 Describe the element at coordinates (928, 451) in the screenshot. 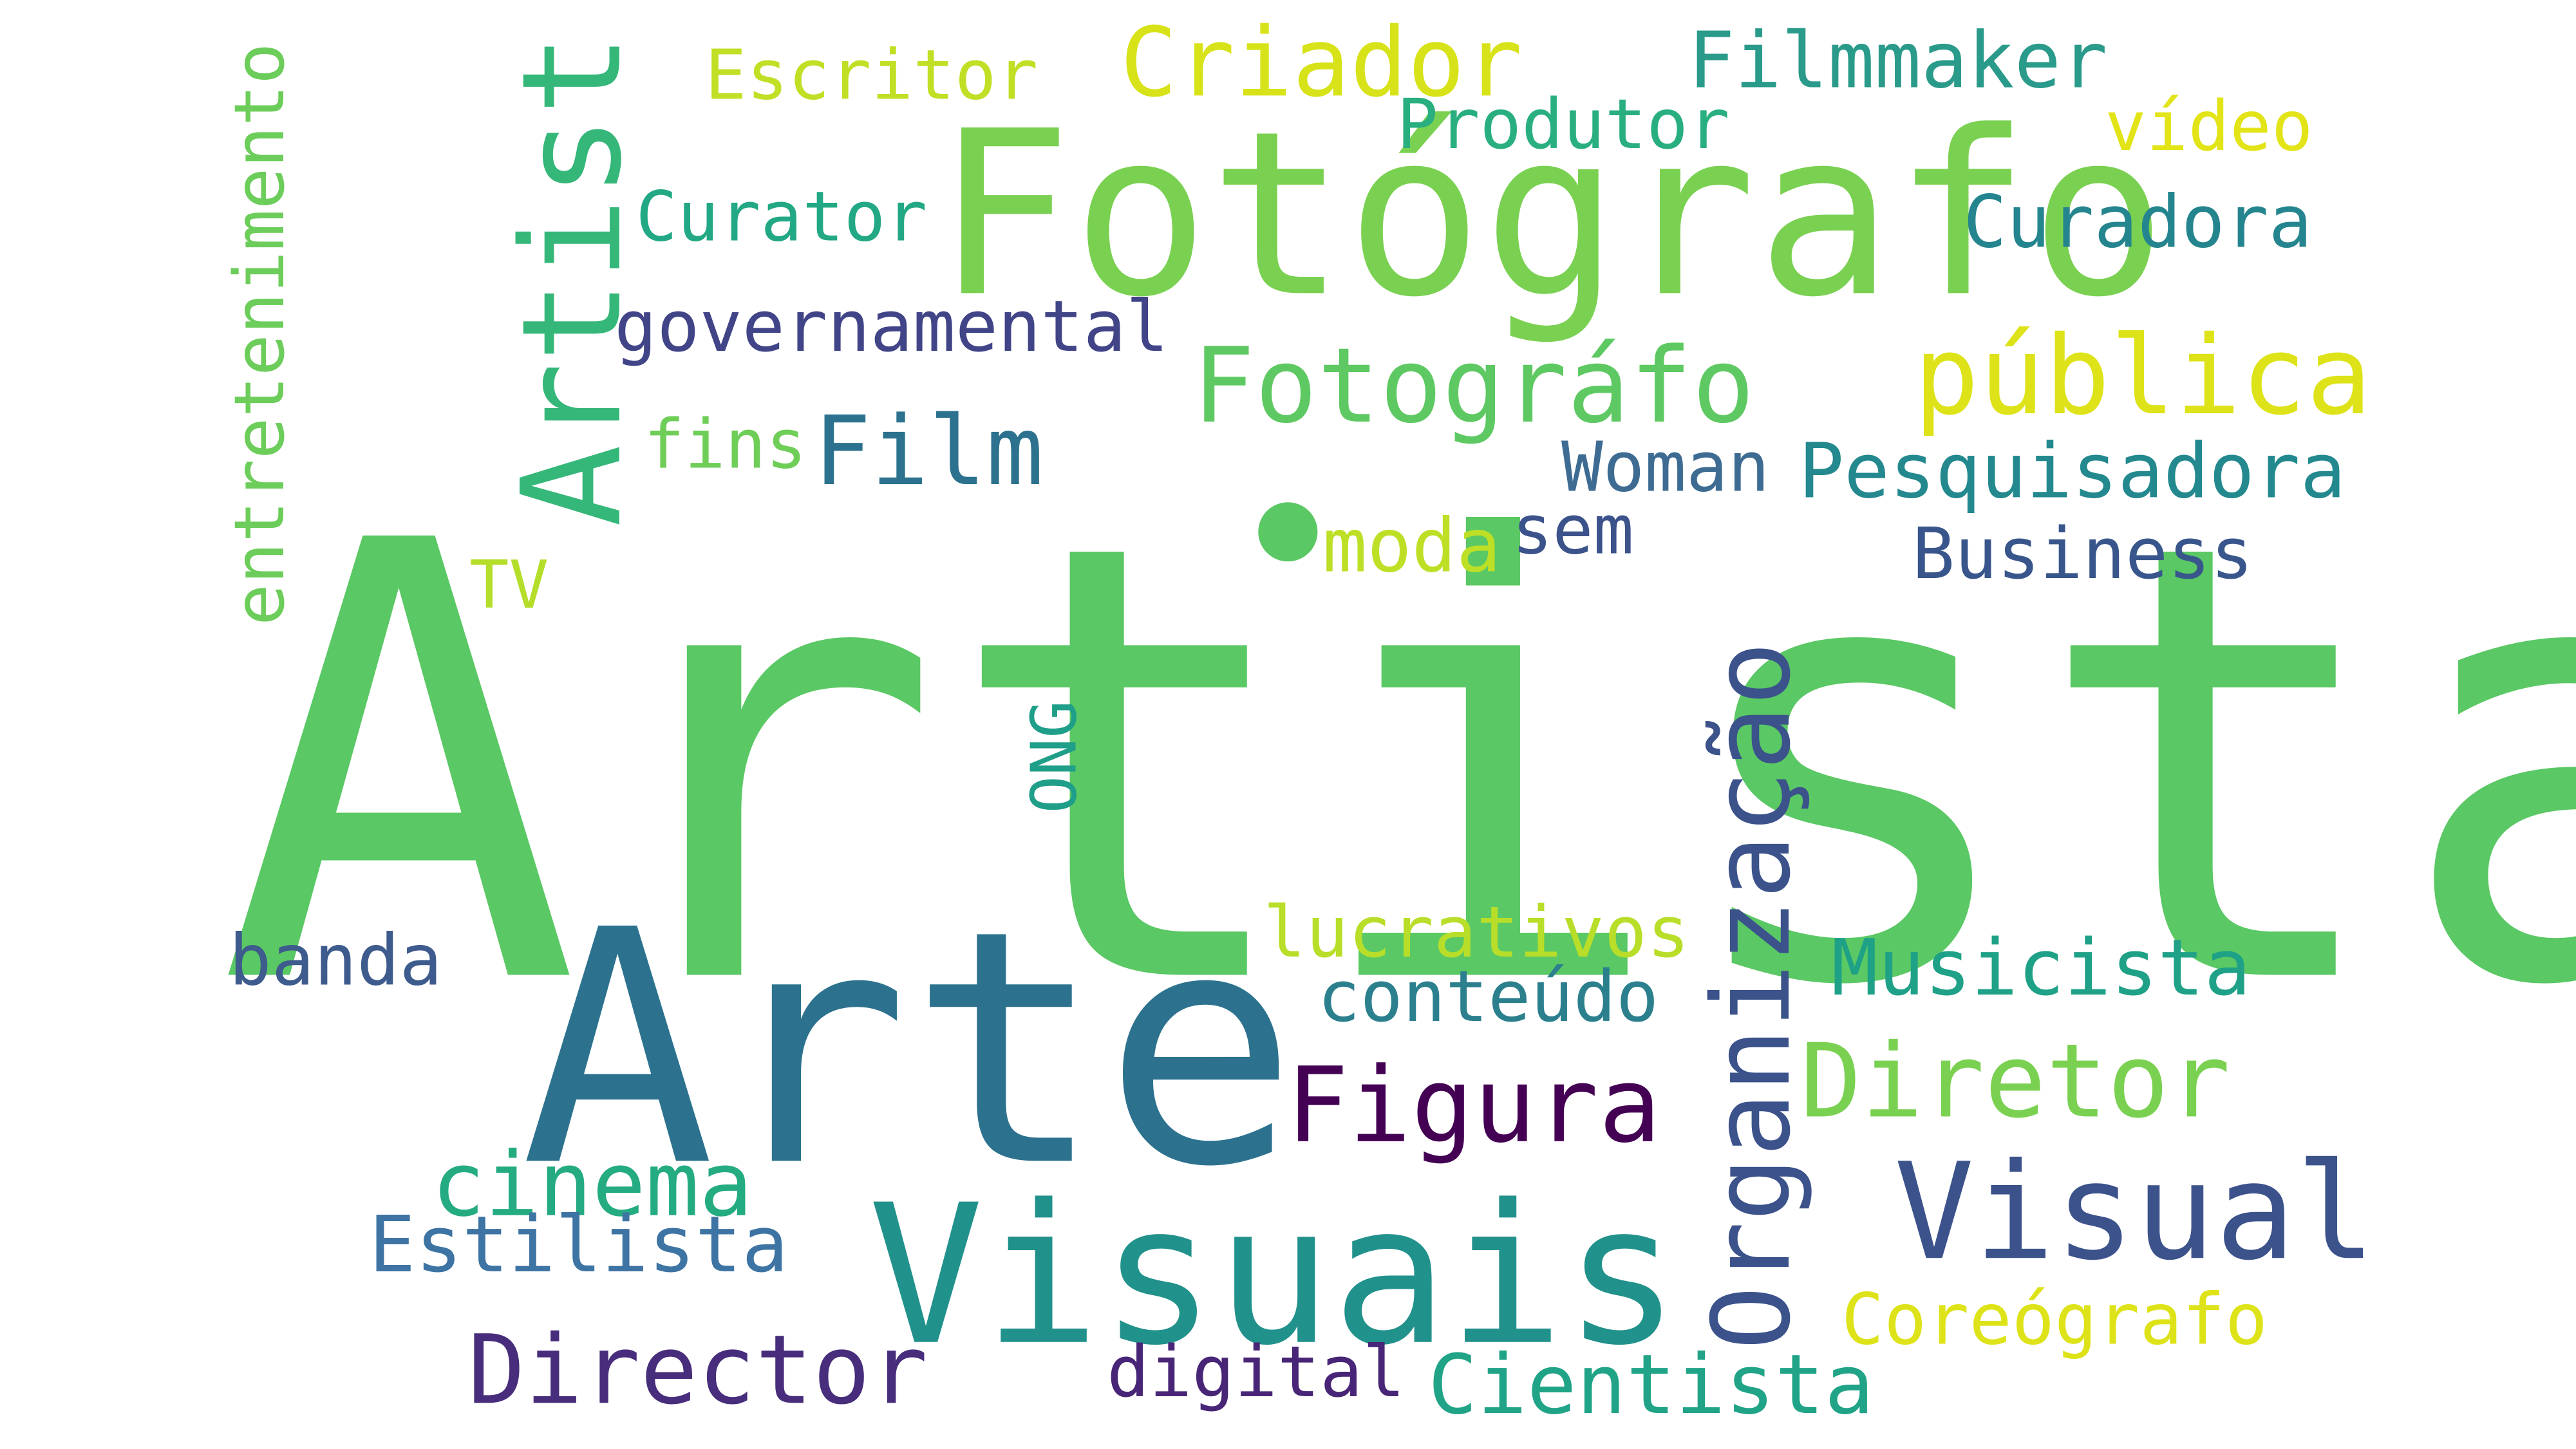

I see `word-film: Film` at that location.